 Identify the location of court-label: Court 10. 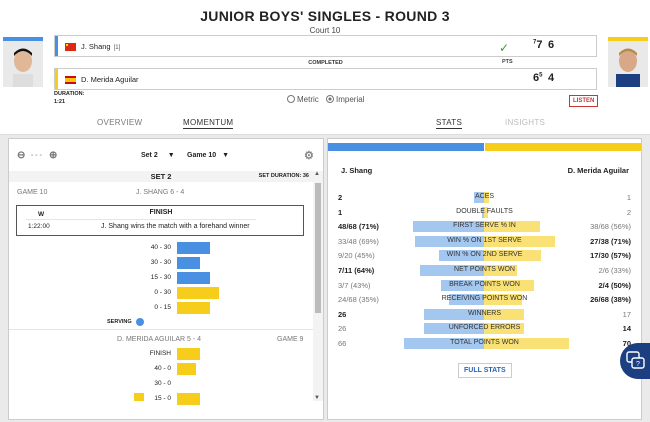
(325, 30).